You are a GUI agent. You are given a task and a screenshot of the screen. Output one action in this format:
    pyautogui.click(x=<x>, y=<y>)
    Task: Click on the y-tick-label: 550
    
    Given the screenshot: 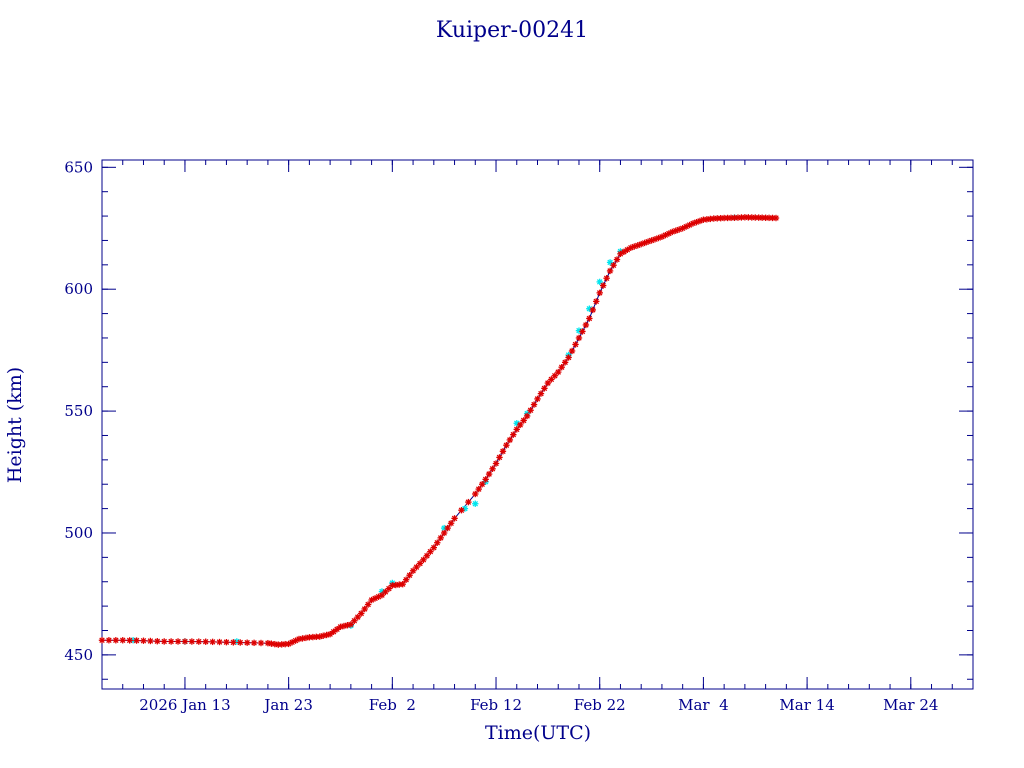 What is the action you would take?
    pyautogui.click(x=78, y=411)
    